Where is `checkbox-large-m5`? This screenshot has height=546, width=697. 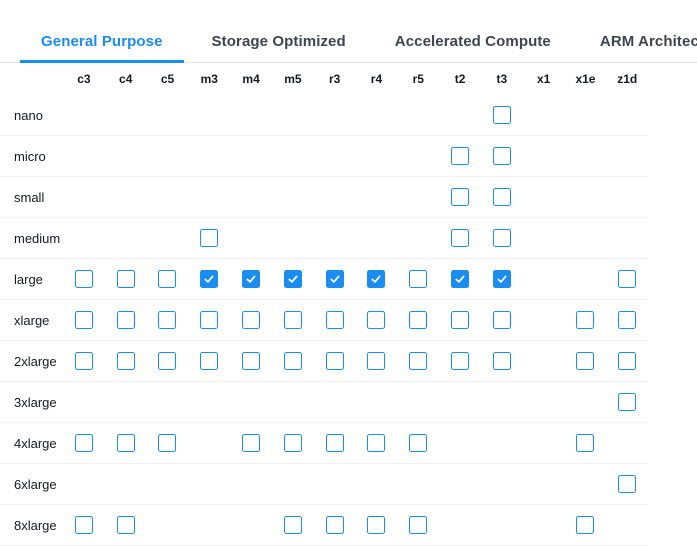 checkbox-large-m5 is located at coordinates (292, 279).